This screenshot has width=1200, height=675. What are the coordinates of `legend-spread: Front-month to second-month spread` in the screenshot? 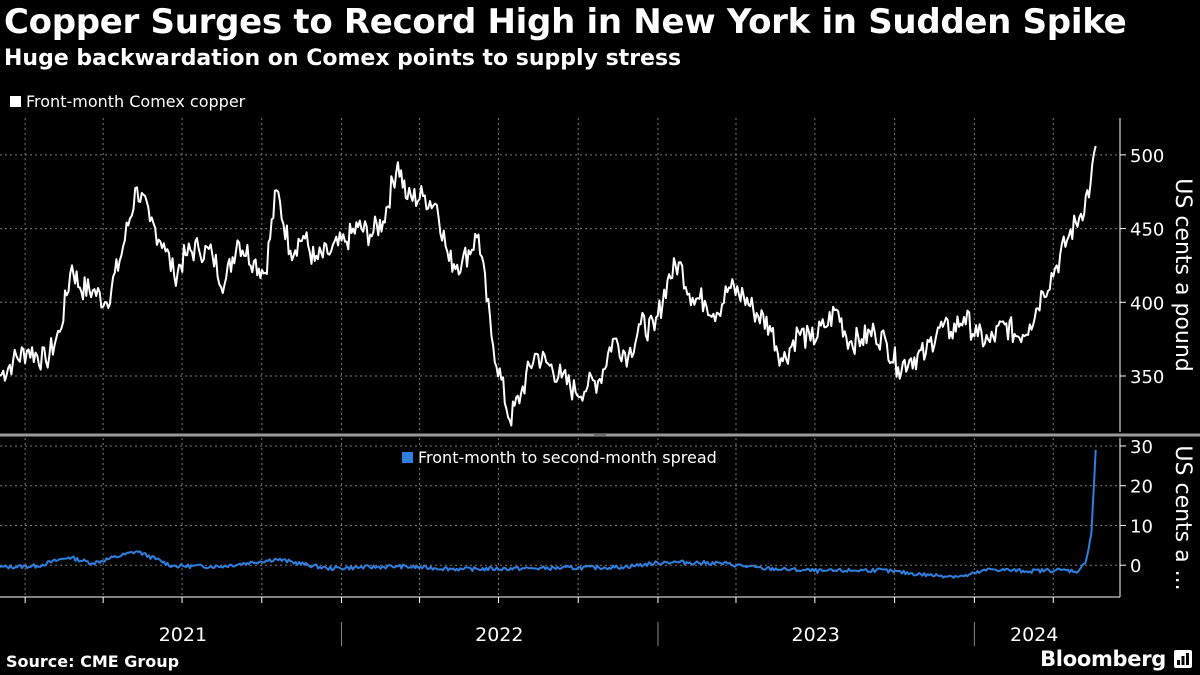 It's located at (559, 457).